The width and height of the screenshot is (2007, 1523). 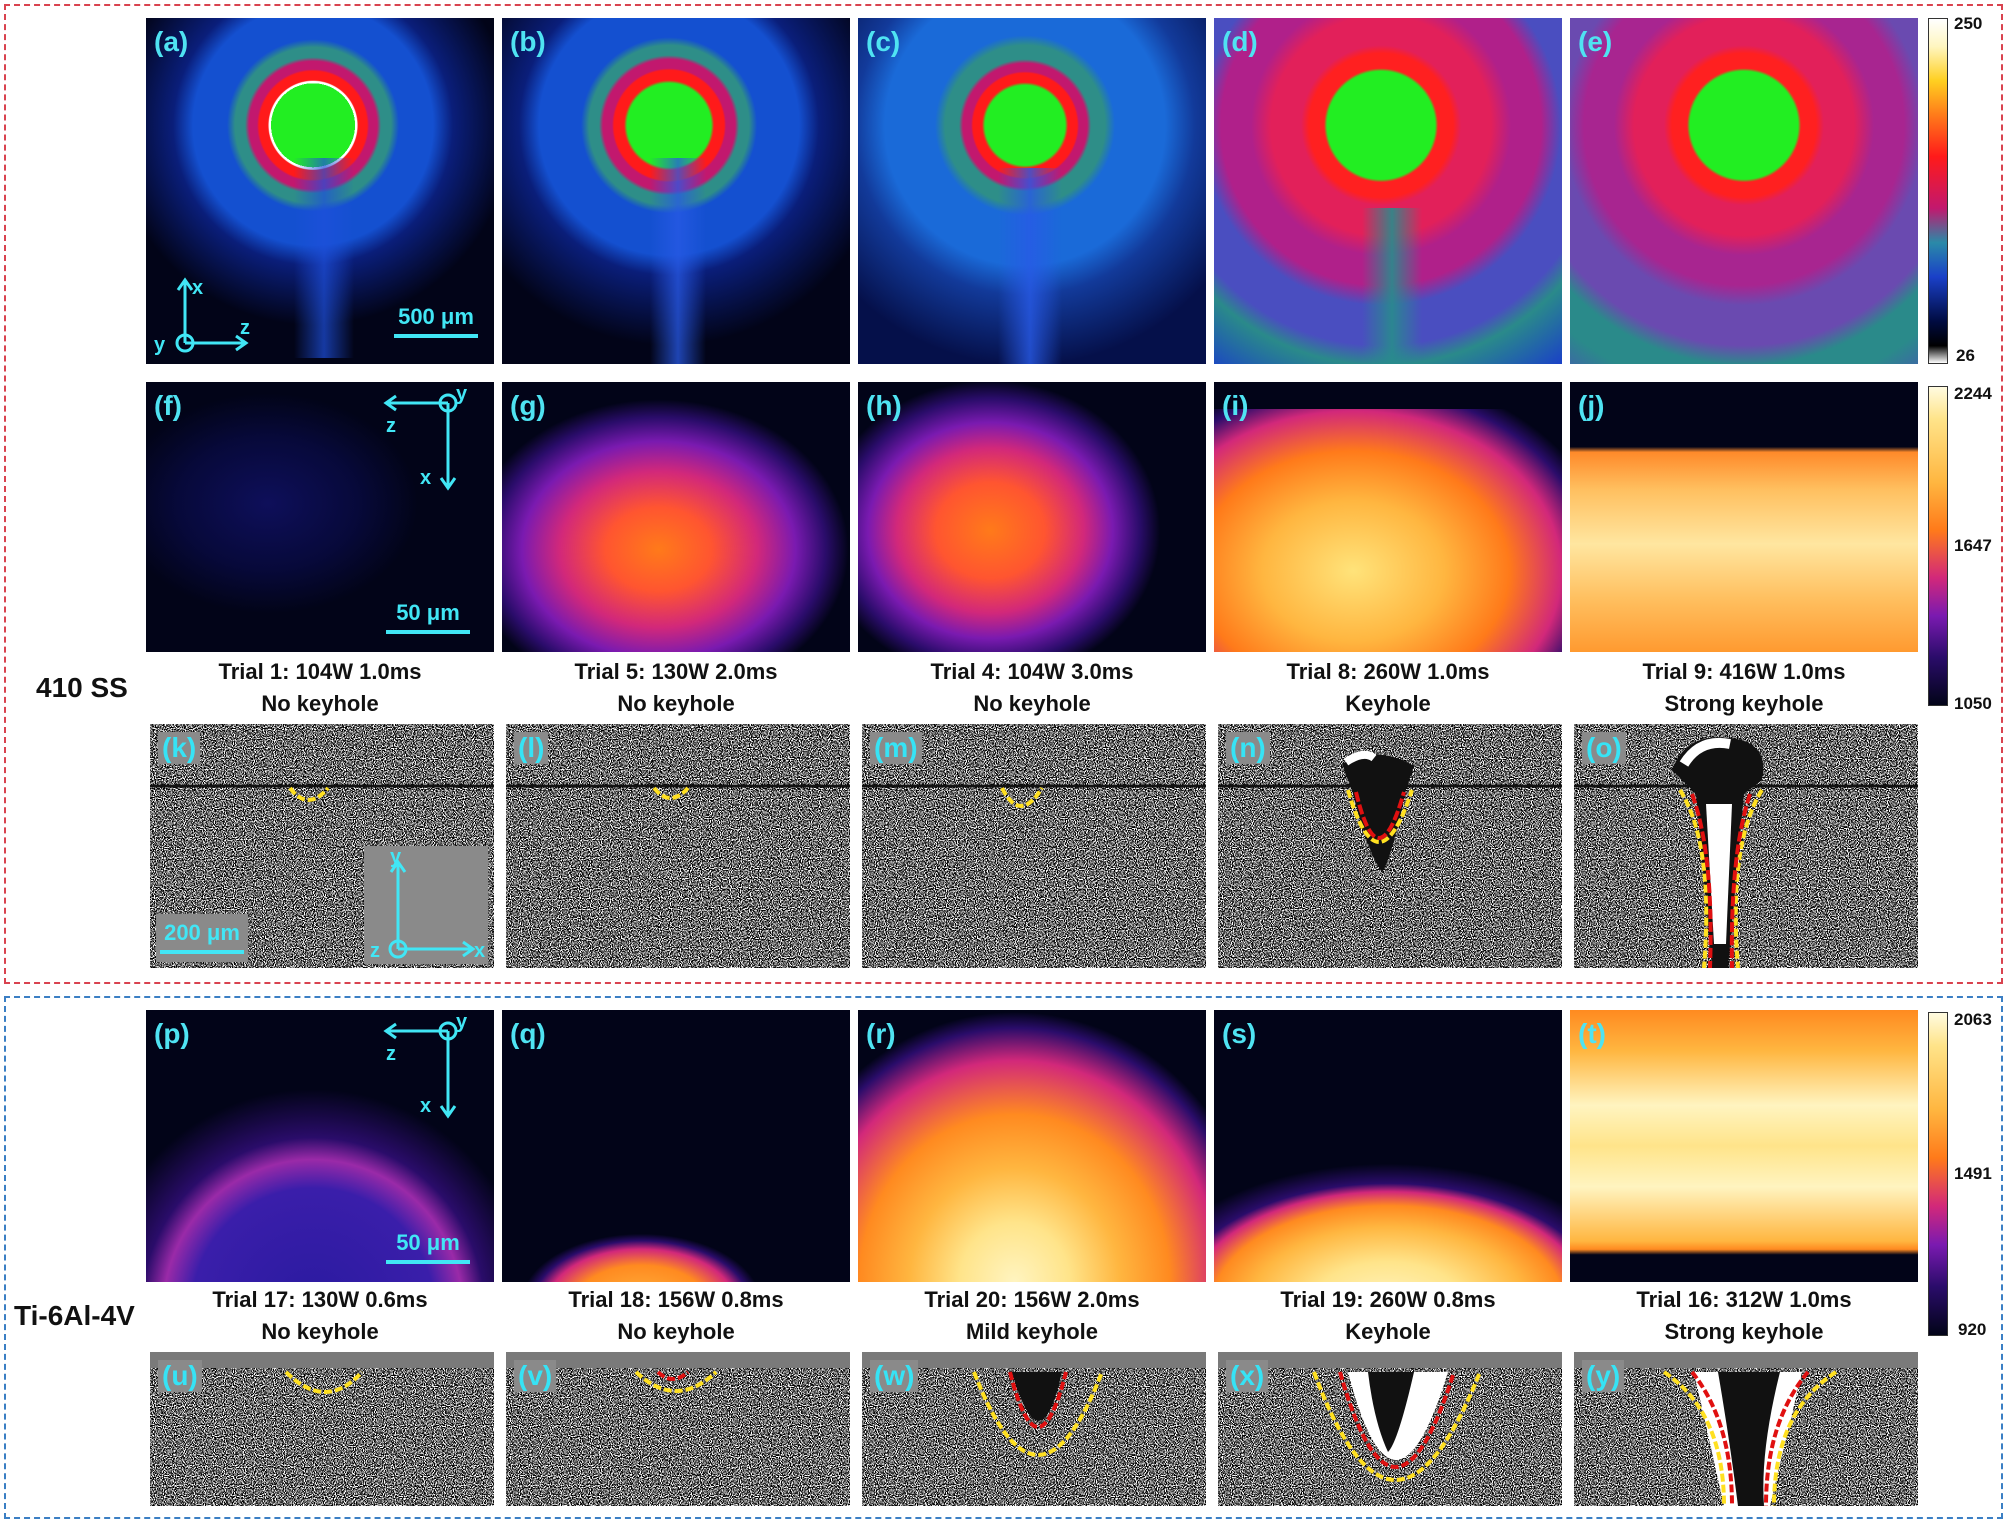 What do you see at coordinates (883, 41) in the screenshot?
I see `panel-label: (c)` at bounding box center [883, 41].